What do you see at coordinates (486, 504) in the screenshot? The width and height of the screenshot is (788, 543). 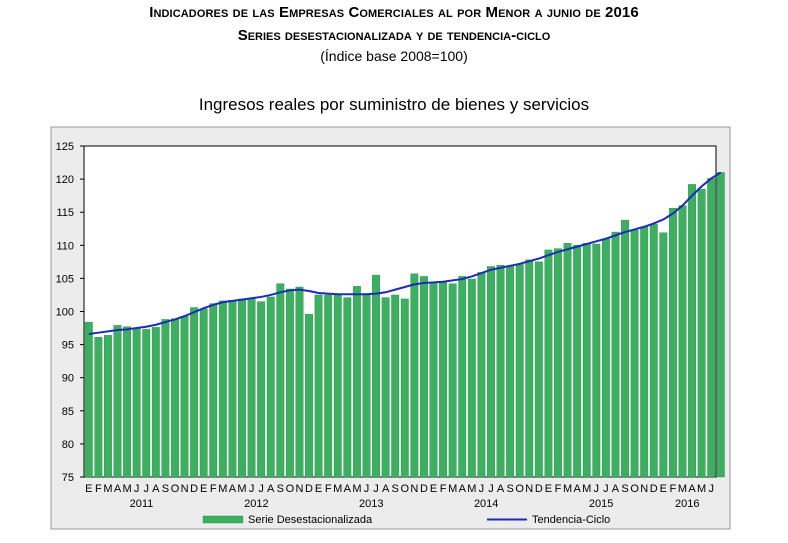 I see `year-label: 2014` at bounding box center [486, 504].